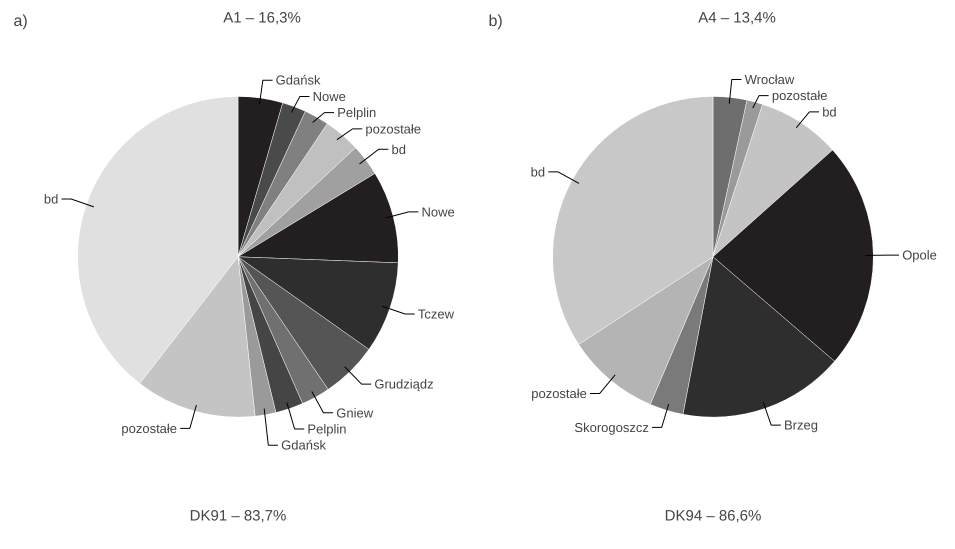  I want to click on text: DK91 – 83,7%, so click(238, 515).